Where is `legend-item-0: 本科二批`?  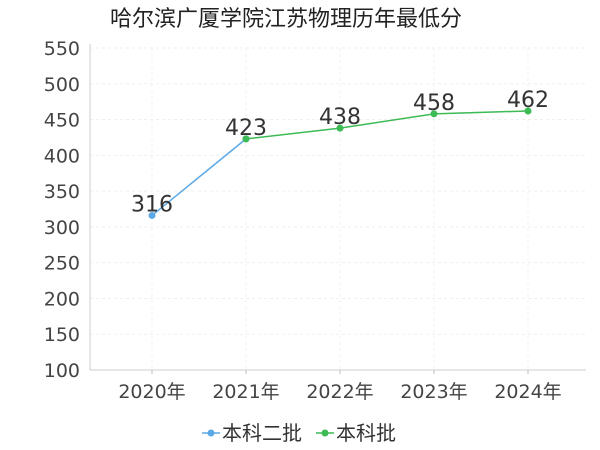
legend-item-0: 本科二批 is located at coordinates (252, 433).